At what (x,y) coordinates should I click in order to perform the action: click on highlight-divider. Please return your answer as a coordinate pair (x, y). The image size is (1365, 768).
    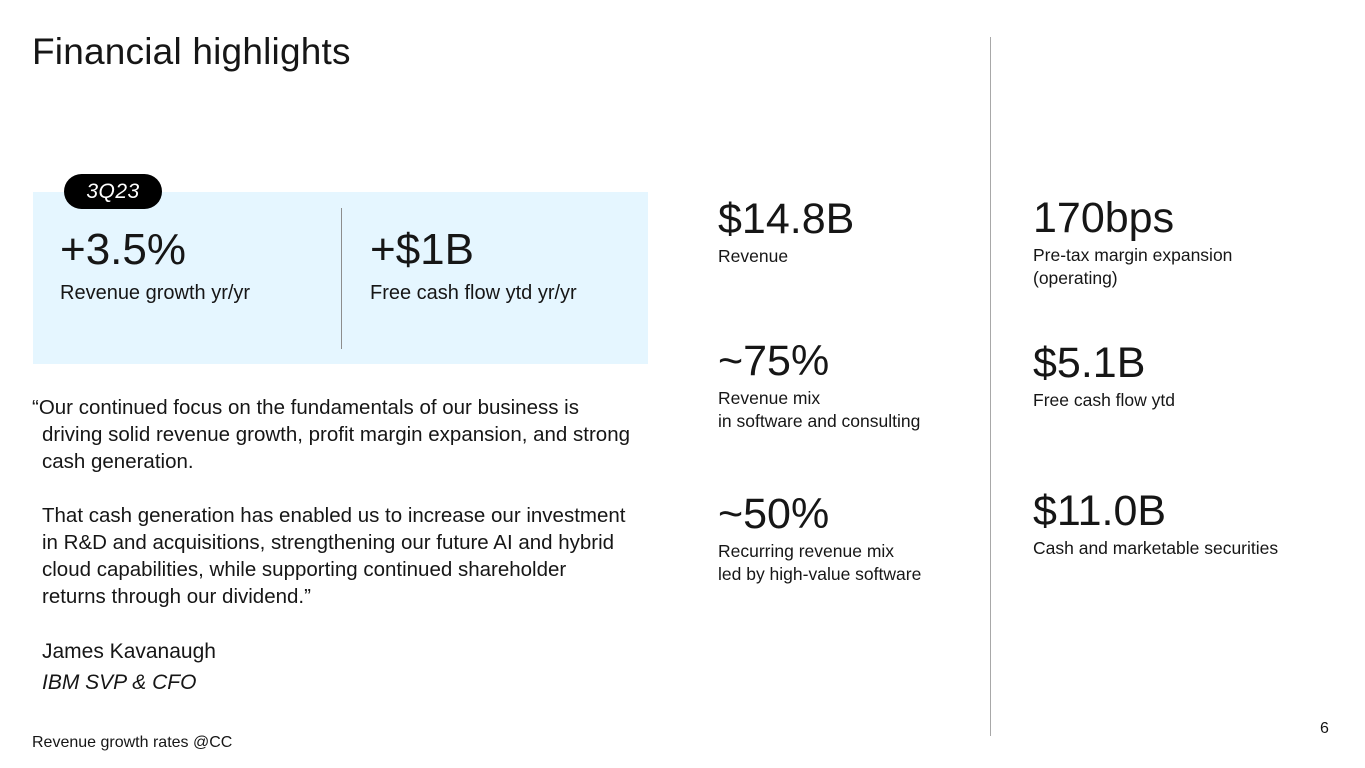
    Looking at the image, I should click on (341, 278).